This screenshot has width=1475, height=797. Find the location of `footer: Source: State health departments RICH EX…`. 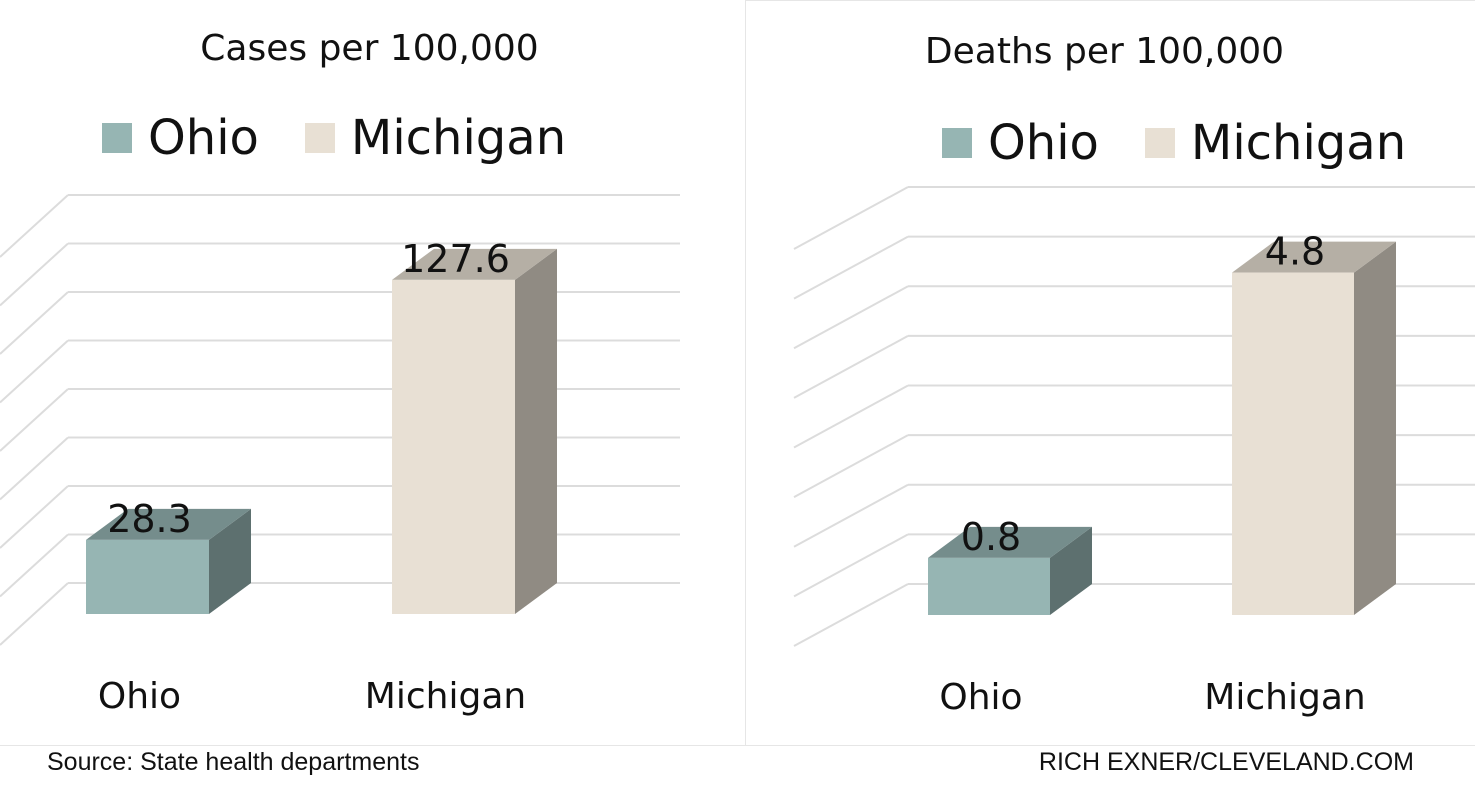

footer: Source: State health departments RICH EX… is located at coordinates (737, 771).